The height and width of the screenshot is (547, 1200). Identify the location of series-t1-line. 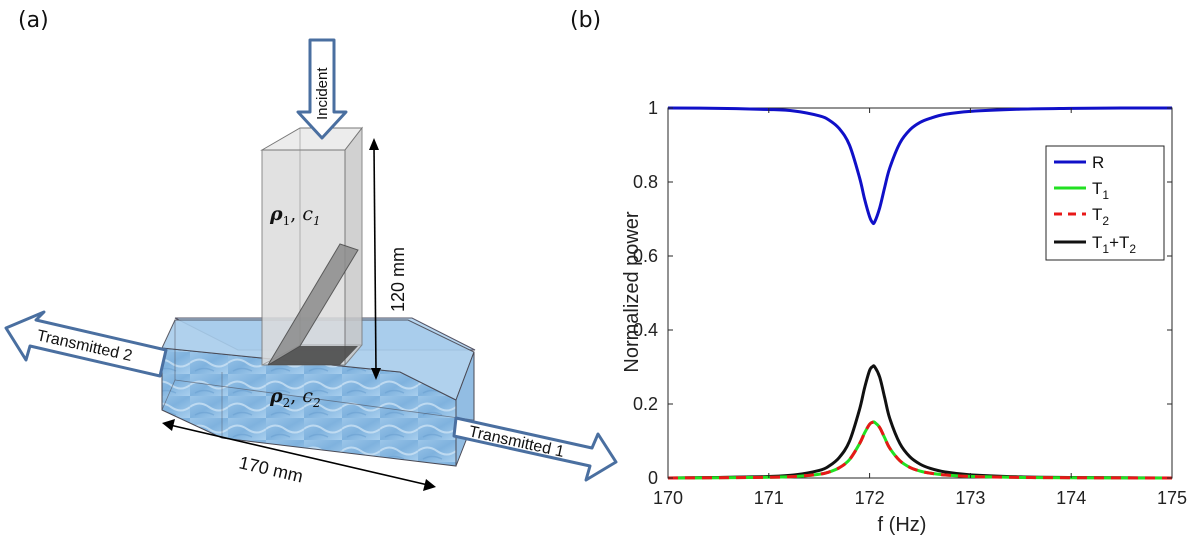
(920, 450).